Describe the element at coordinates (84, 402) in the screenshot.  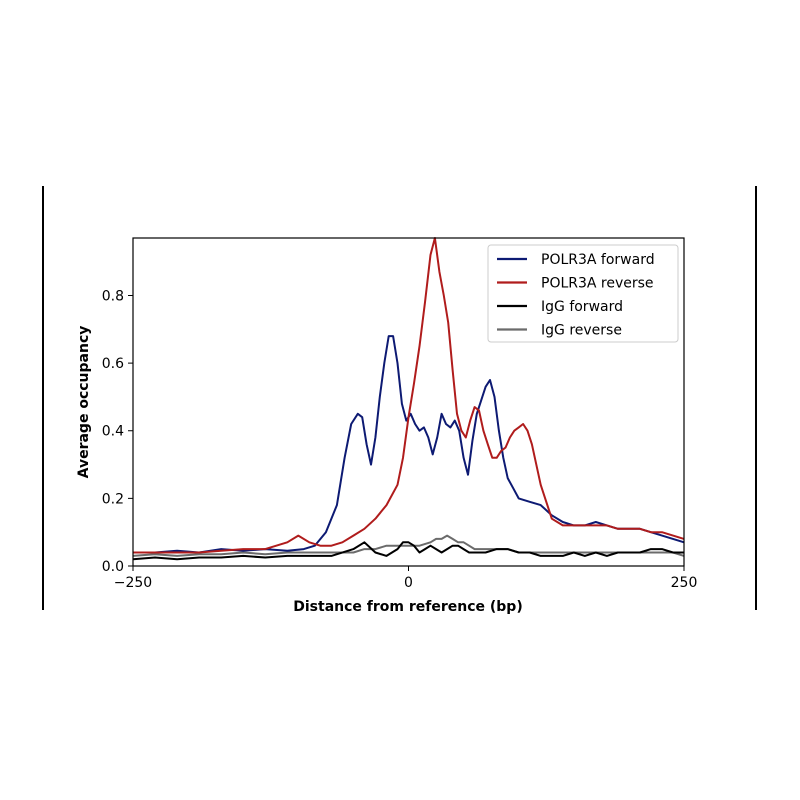
I see `y-axis-title: Average occupancy` at that location.